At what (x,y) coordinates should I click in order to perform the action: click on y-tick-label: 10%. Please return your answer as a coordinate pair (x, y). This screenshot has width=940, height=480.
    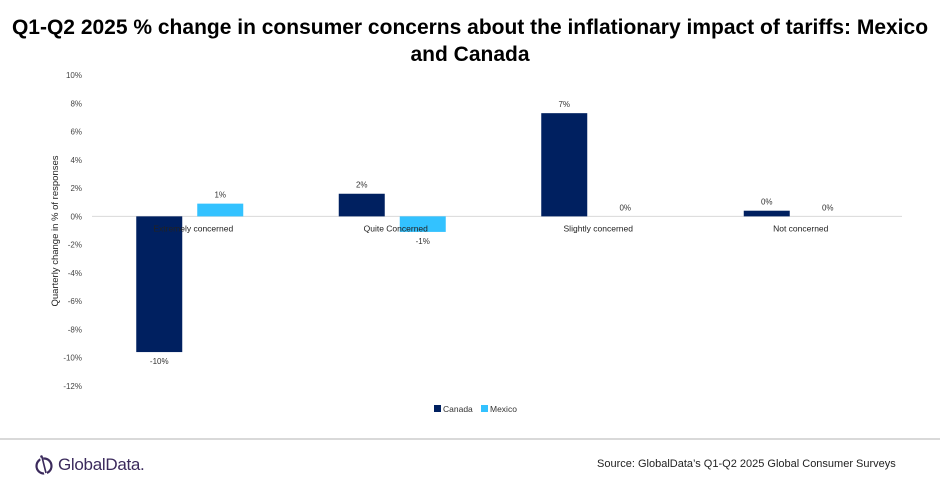
    Looking at the image, I should click on (74, 75).